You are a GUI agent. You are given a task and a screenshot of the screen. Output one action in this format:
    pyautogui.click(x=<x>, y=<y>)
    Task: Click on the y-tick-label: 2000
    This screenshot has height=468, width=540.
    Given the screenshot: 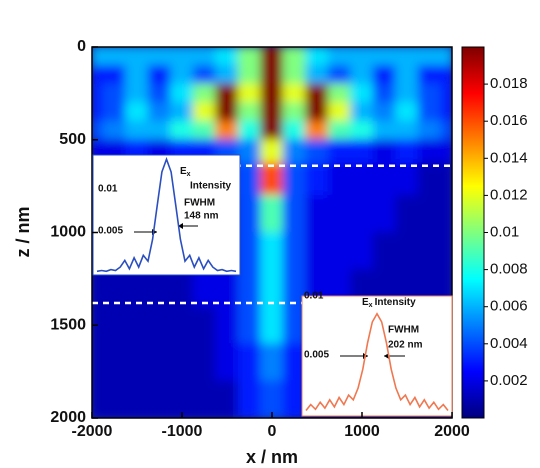 What is the action you would take?
    pyautogui.click(x=68, y=417)
    